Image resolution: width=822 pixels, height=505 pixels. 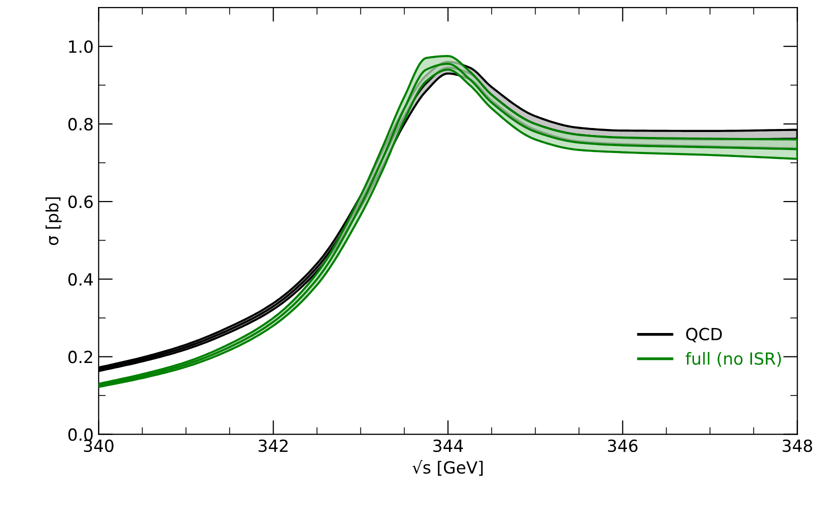 I want to click on y-axis-title: σ [pb], so click(x=54, y=221).